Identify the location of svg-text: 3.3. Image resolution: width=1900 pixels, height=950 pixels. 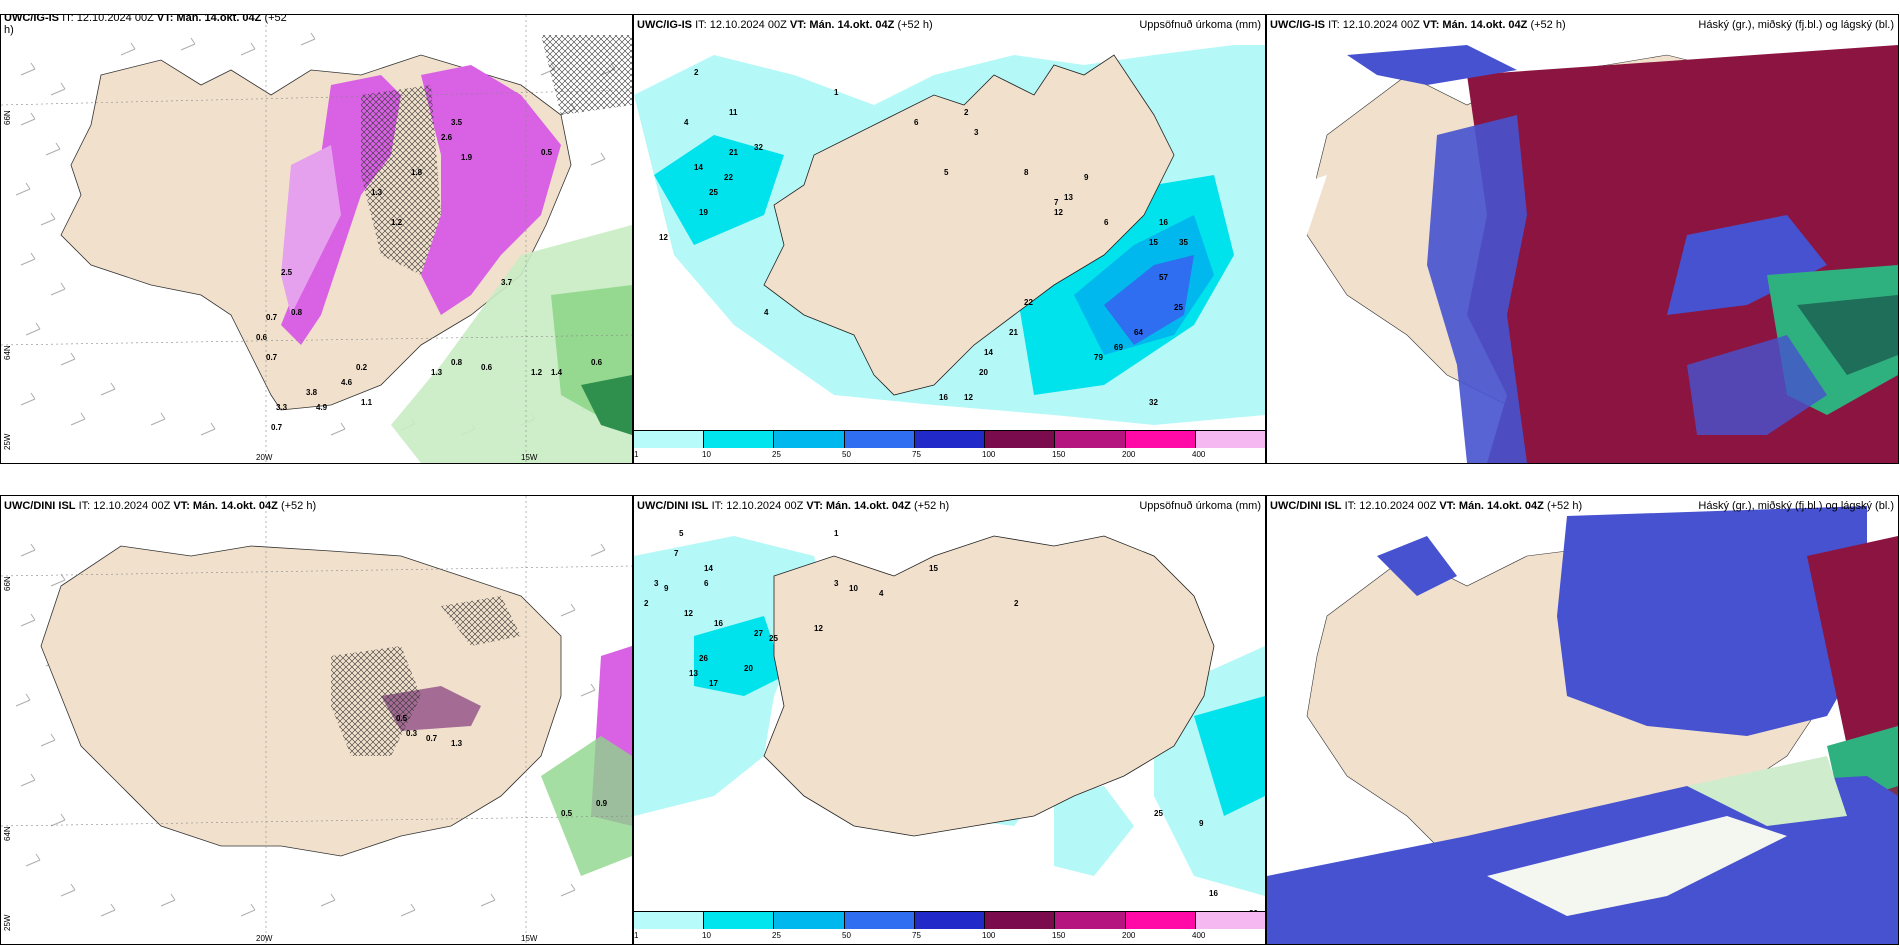
(282, 407).